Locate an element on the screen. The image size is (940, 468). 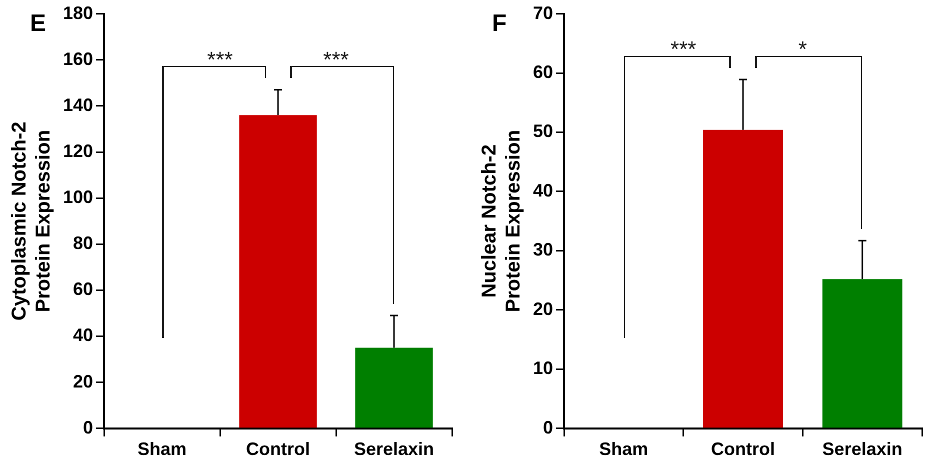
y-tick-label: 120 is located at coordinates (78, 150).